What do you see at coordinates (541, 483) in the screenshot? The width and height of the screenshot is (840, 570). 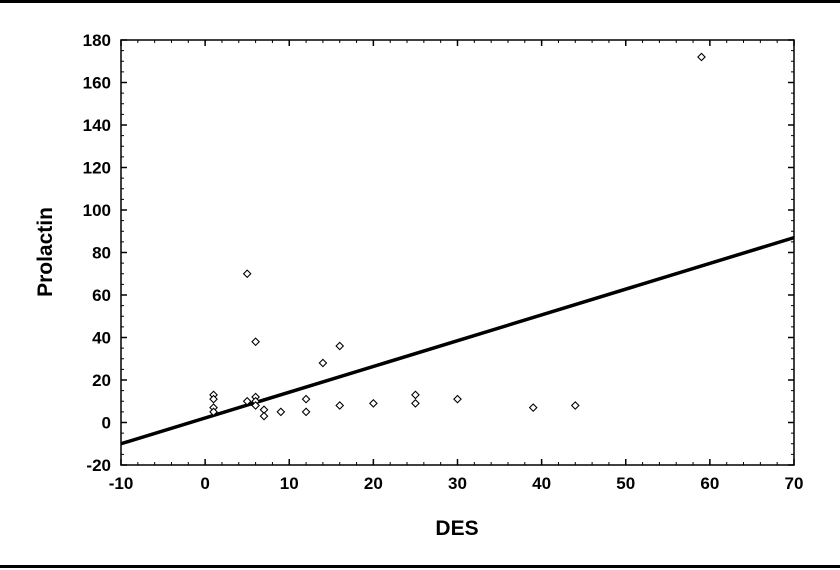 I see `x-tick-label: 40` at bounding box center [541, 483].